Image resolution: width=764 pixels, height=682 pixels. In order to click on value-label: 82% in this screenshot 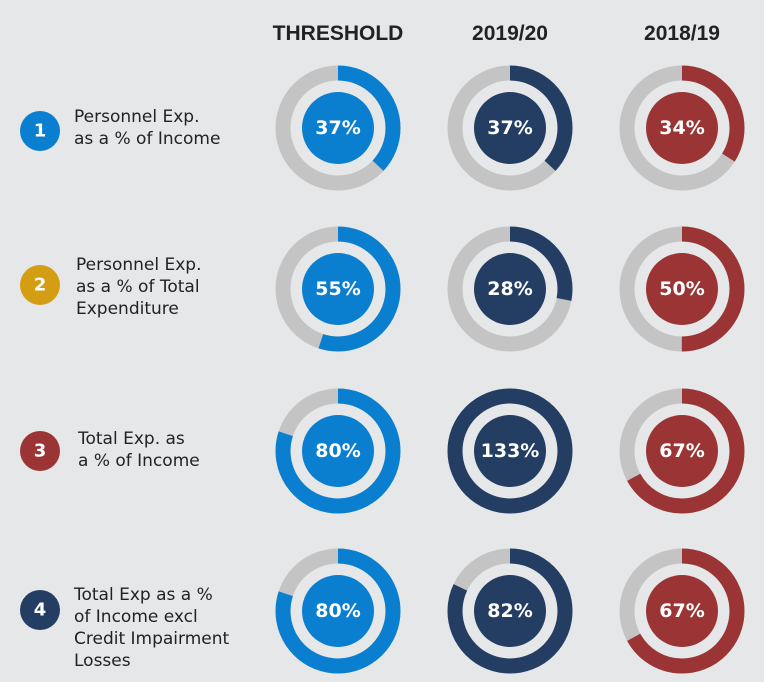, I will do `click(509, 611)`.